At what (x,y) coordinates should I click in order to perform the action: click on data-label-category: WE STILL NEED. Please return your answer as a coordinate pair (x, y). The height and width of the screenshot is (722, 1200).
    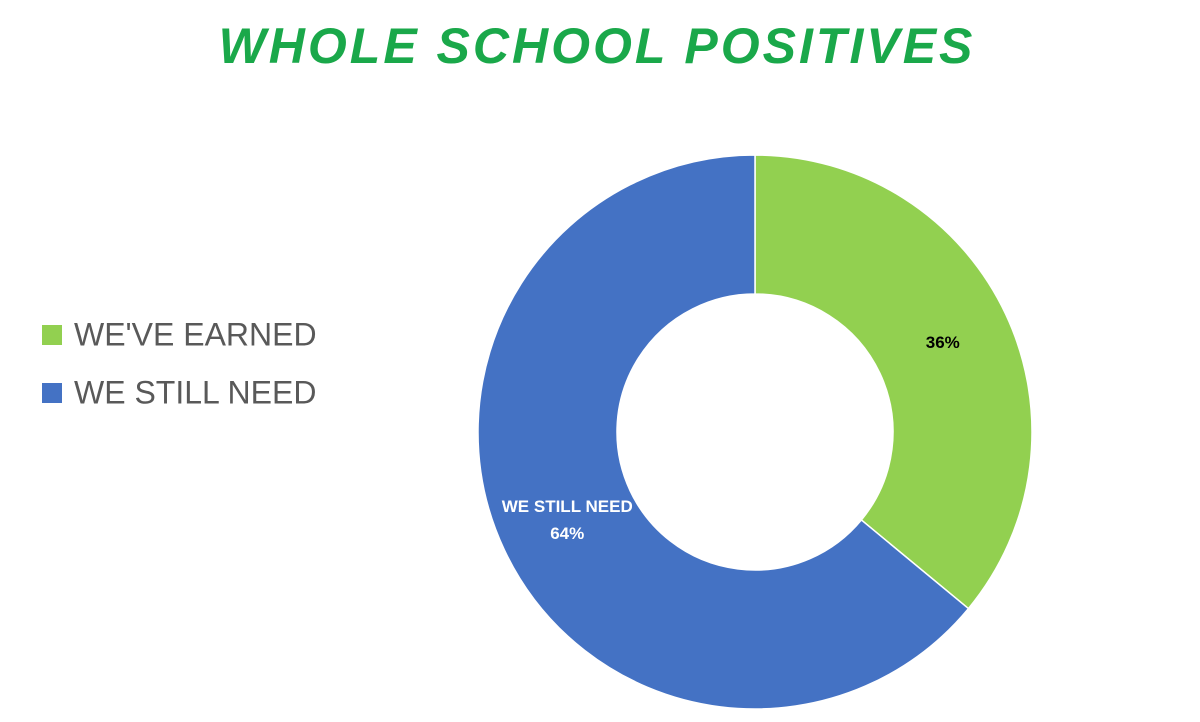
    Looking at the image, I should click on (567, 506).